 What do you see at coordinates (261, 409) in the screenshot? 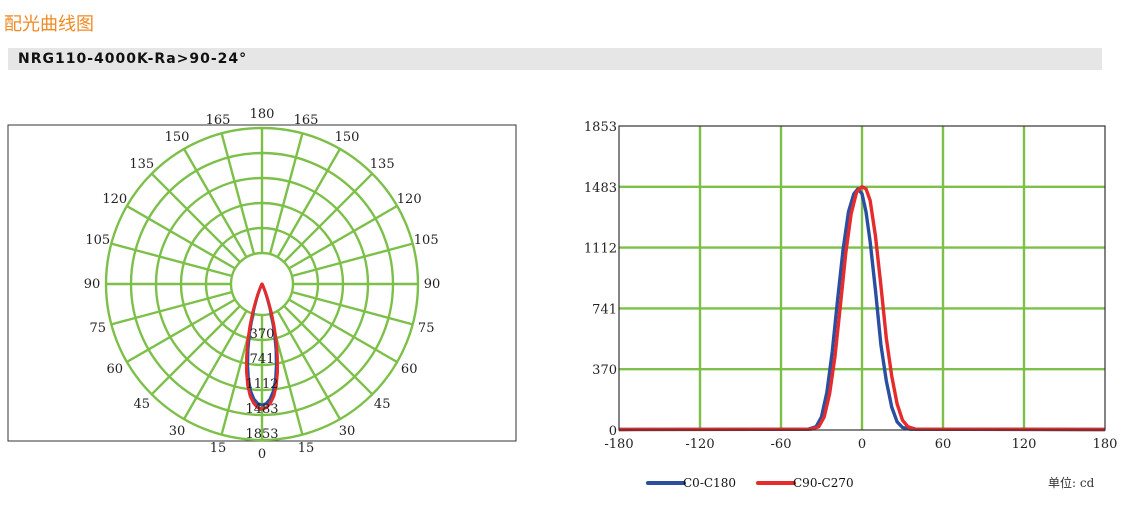
I see `polar-radial-tick: 1483` at bounding box center [261, 409].